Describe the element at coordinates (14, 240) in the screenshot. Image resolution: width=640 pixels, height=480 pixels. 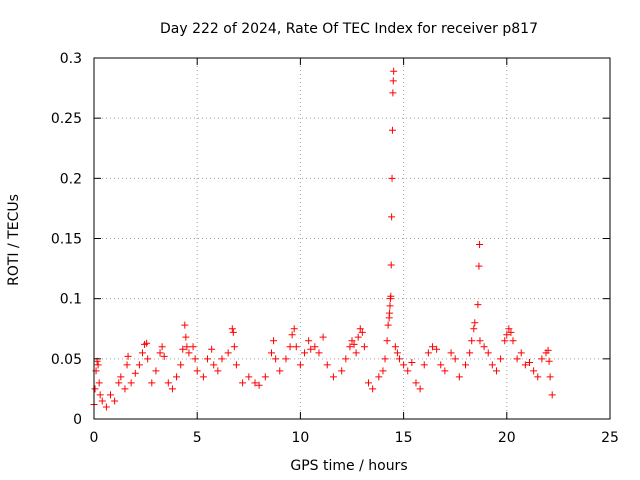
I see `y-axis-label: ROTI / TECUs` at that location.